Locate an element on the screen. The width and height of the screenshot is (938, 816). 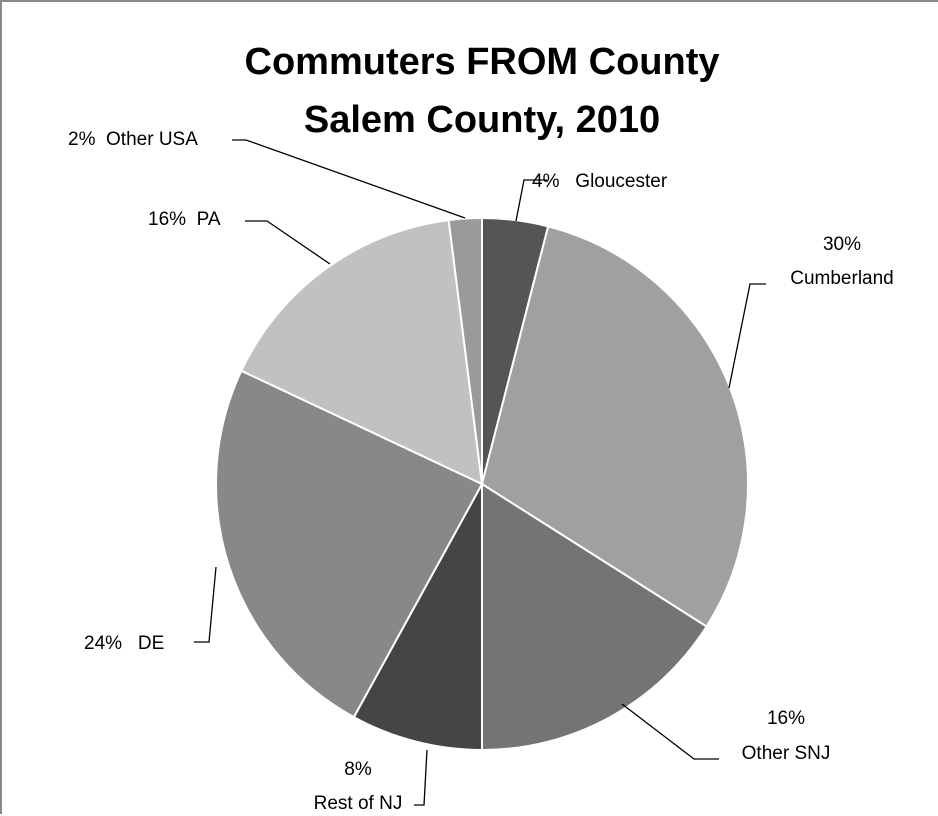
leader-line-de is located at coordinates (205, 604).